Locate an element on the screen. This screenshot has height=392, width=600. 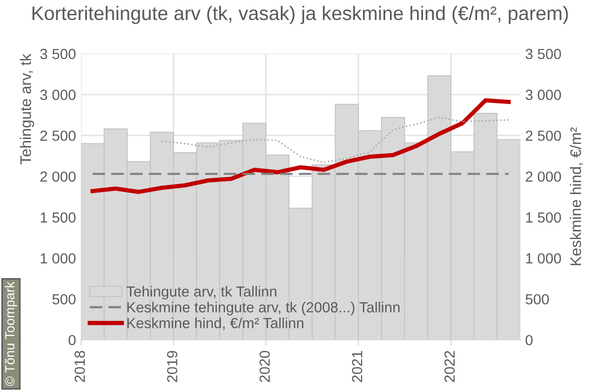
x-tick-label: 2021 is located at coordinates (357, 366).